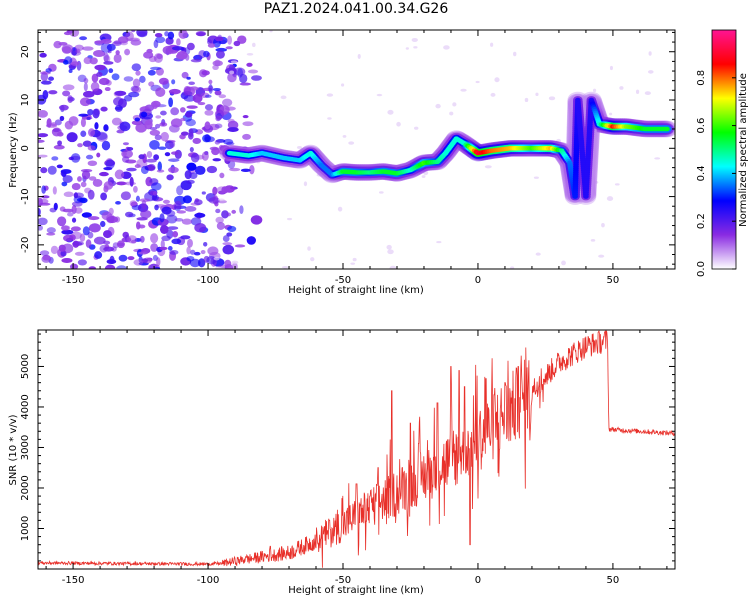 The width and height of the screenshot is (750, 600). Describe the element at coordinates (356, 290) in the screenshot. I see `spectrogram-x-axis-label: Height of straight line (km)` at that location.